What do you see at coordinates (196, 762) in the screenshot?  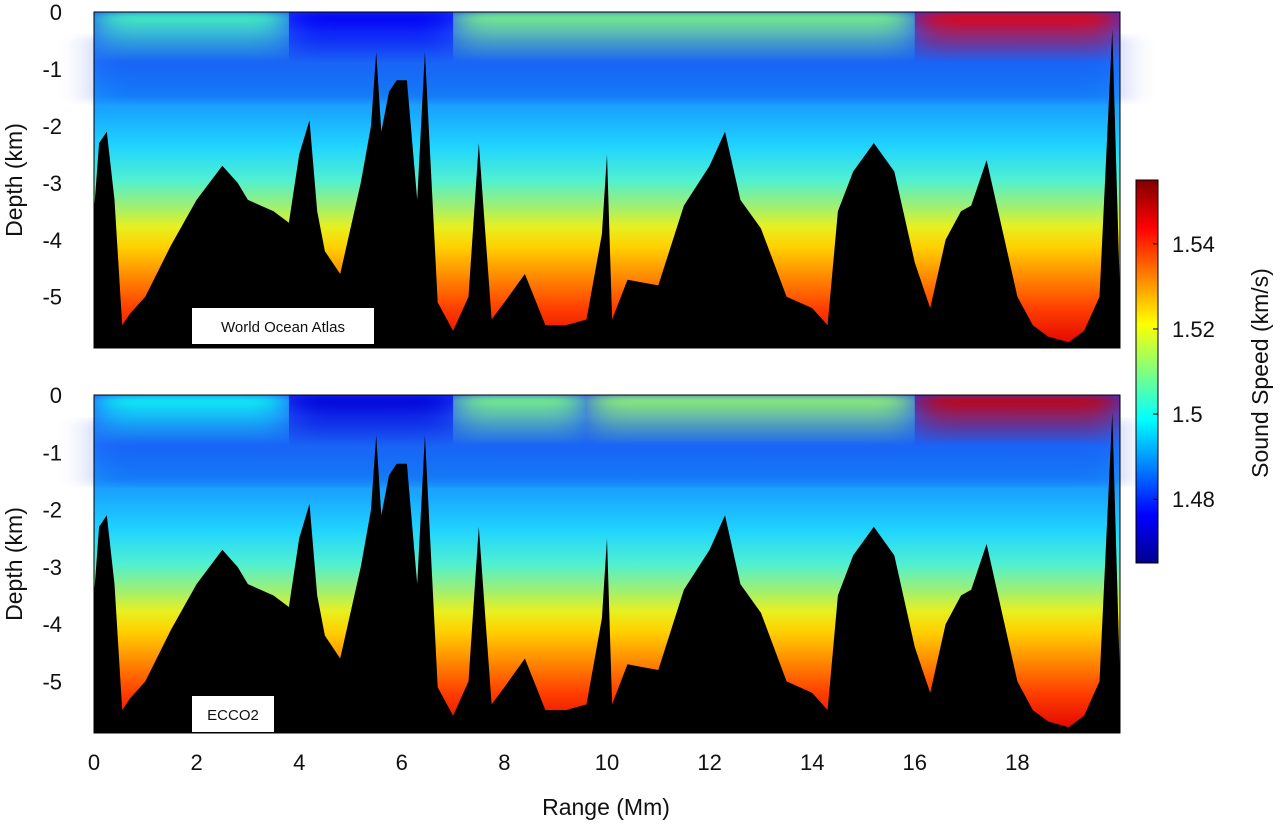 I see `x-tick-label: 2` at bounding box center [196, 762].